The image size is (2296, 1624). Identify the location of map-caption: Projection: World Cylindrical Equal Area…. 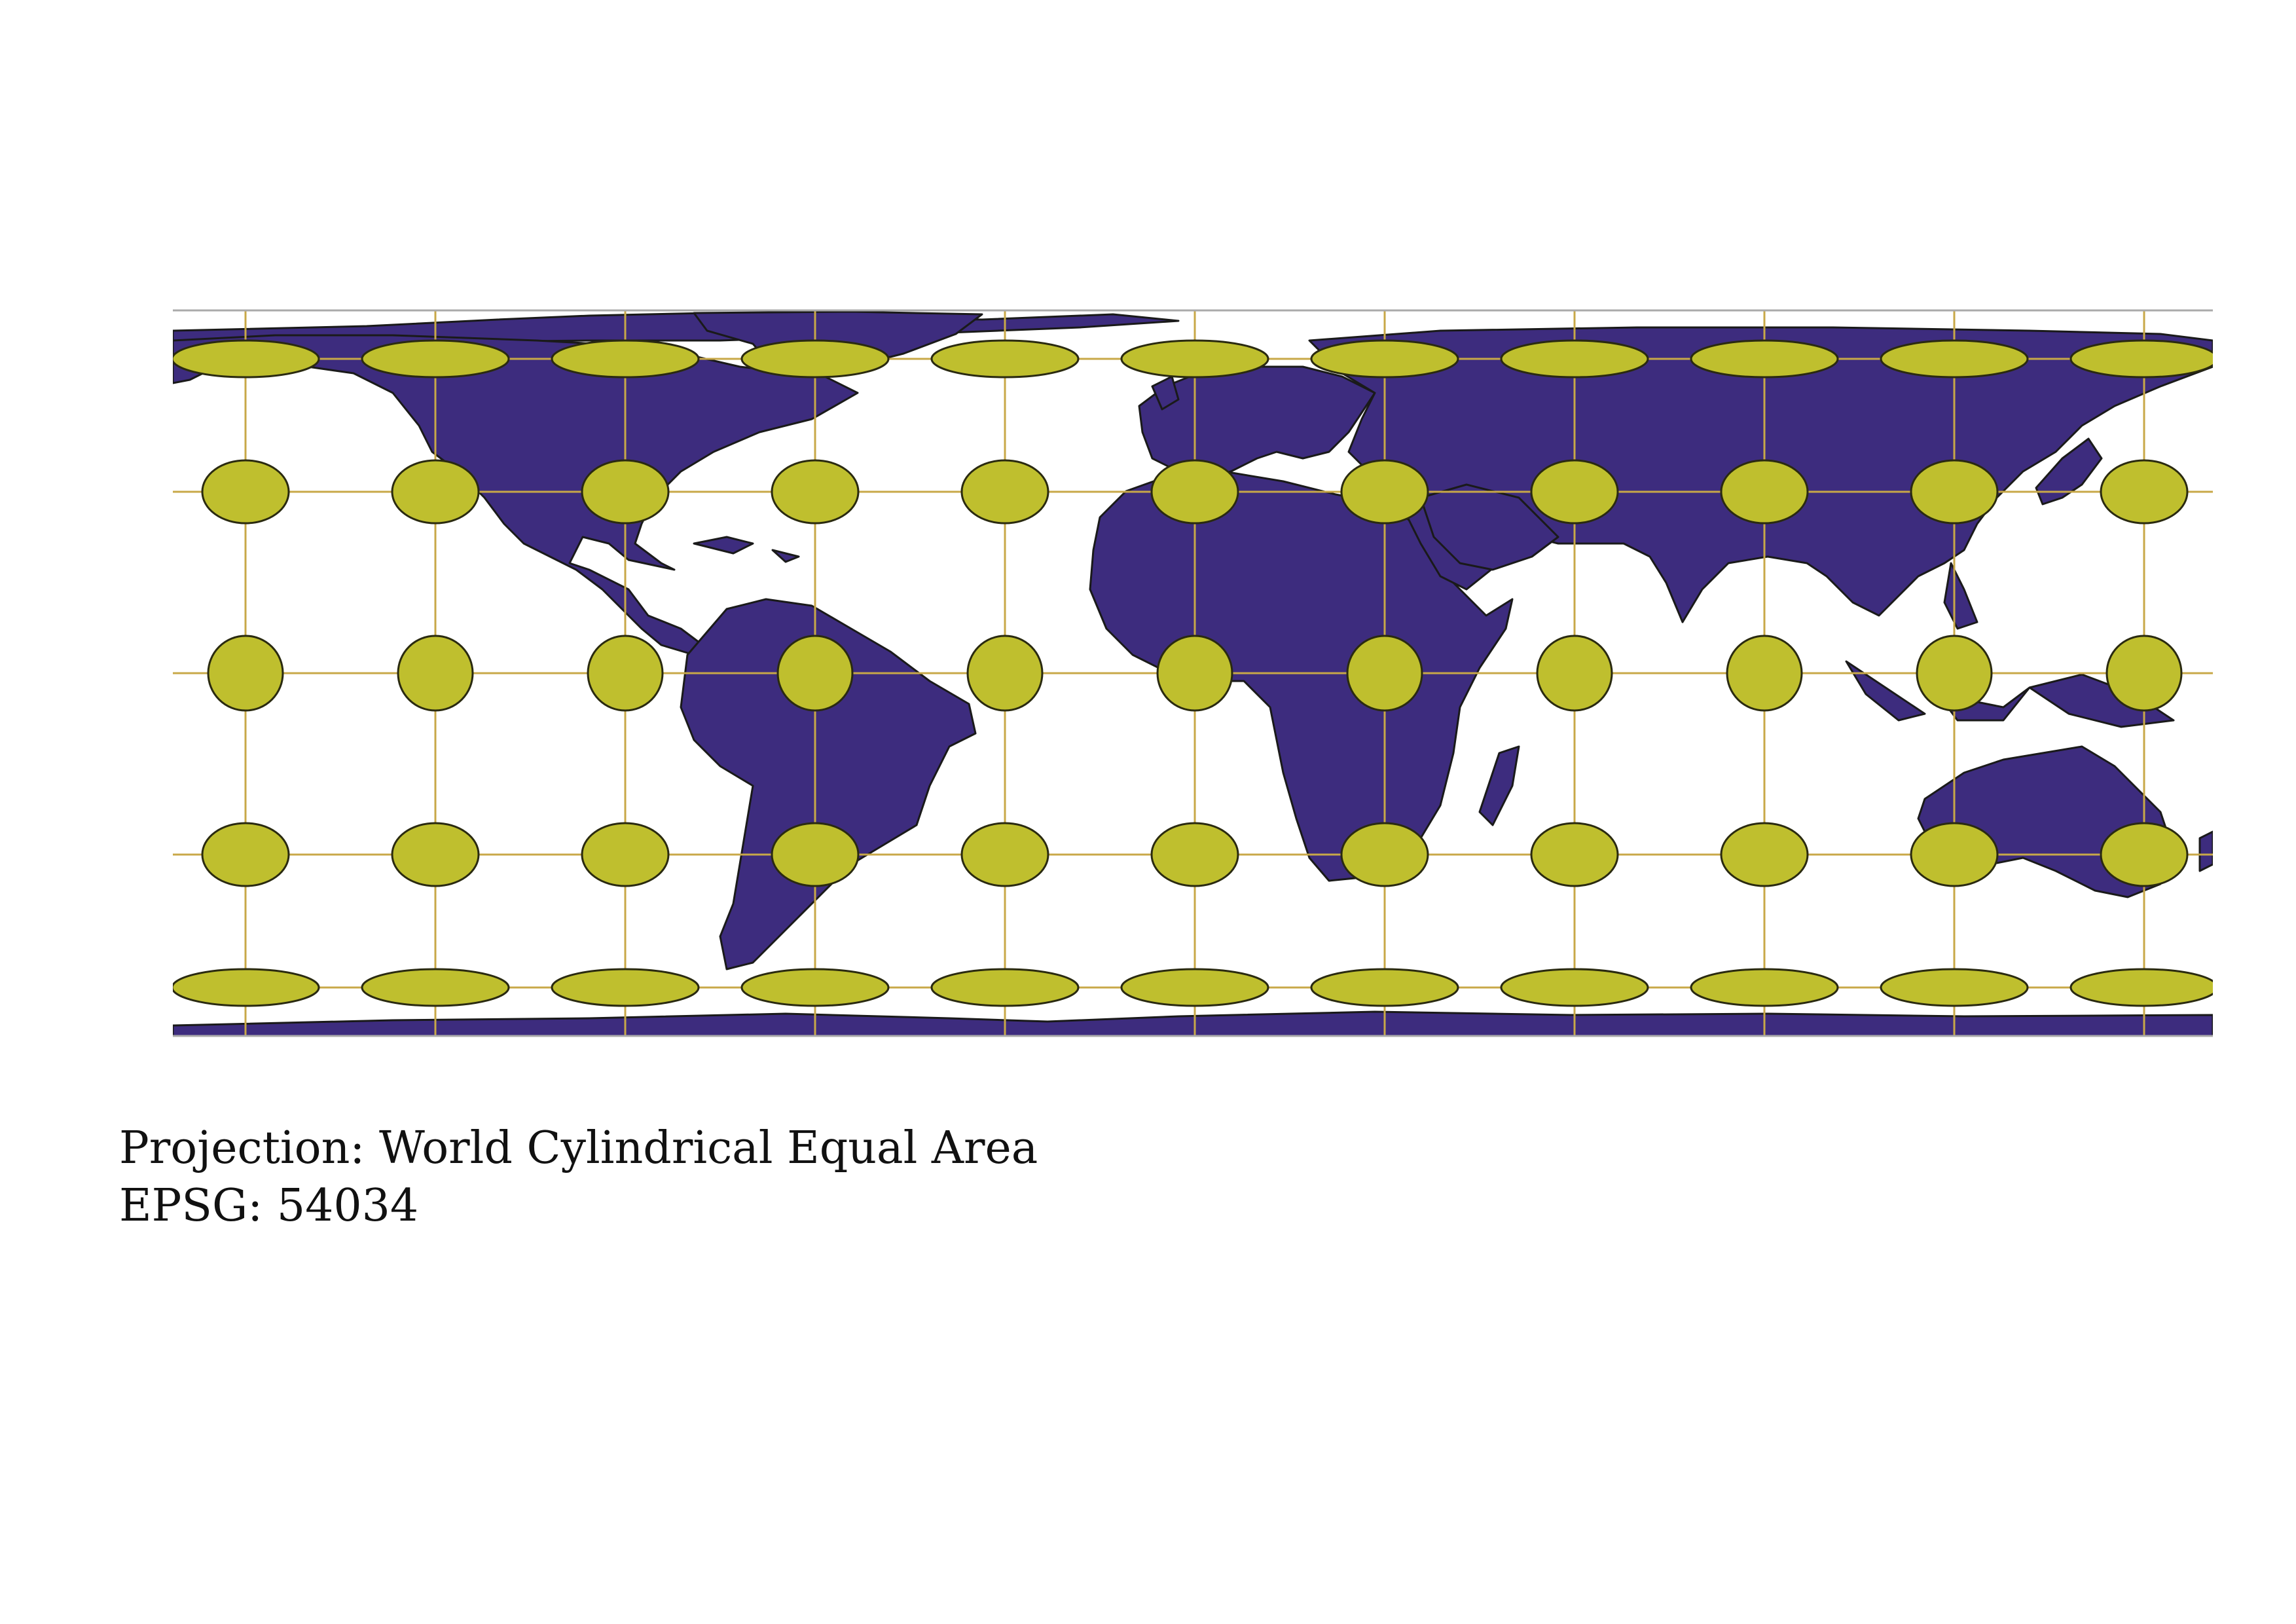
(578, 1177).